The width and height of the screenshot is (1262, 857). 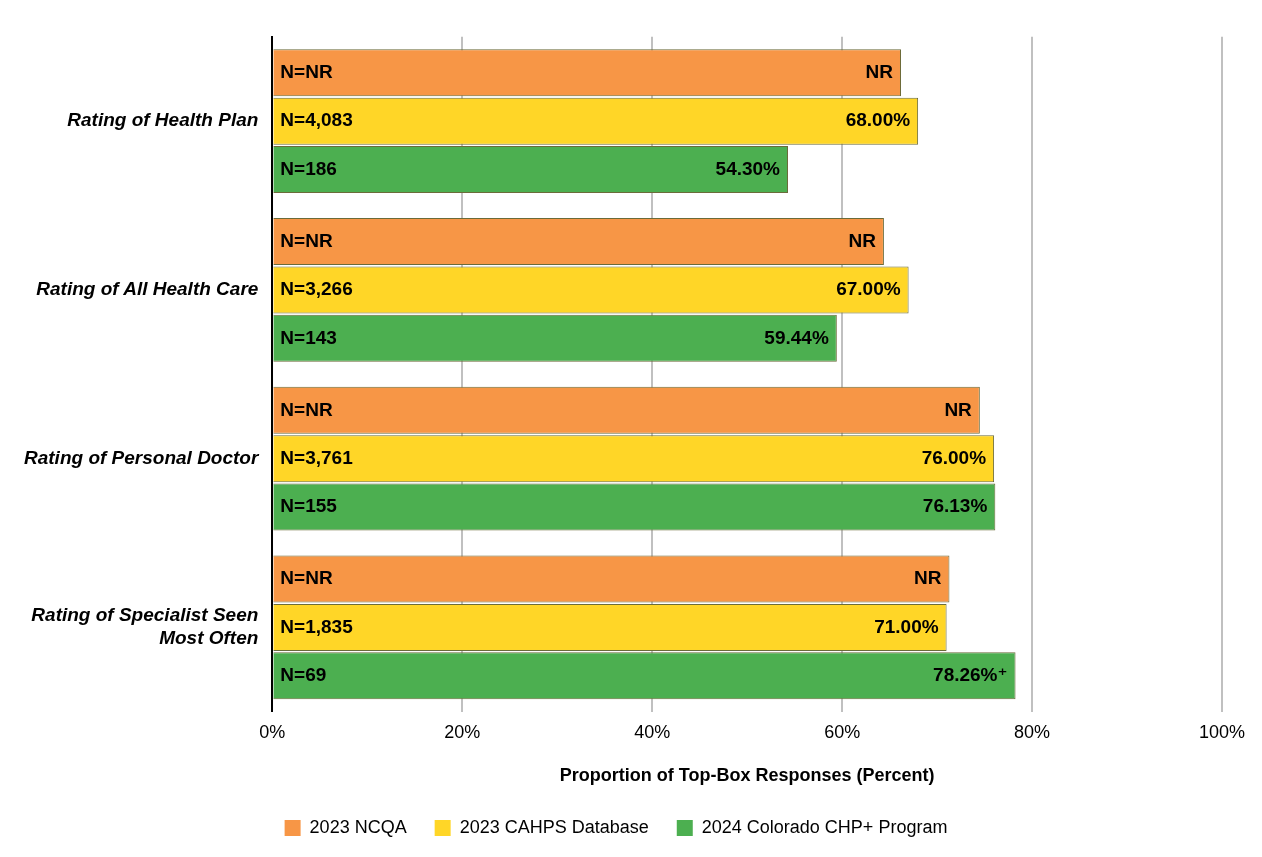 I want to click on y-tick-label: Rating of Health Plan, so click(x=163, y=120).